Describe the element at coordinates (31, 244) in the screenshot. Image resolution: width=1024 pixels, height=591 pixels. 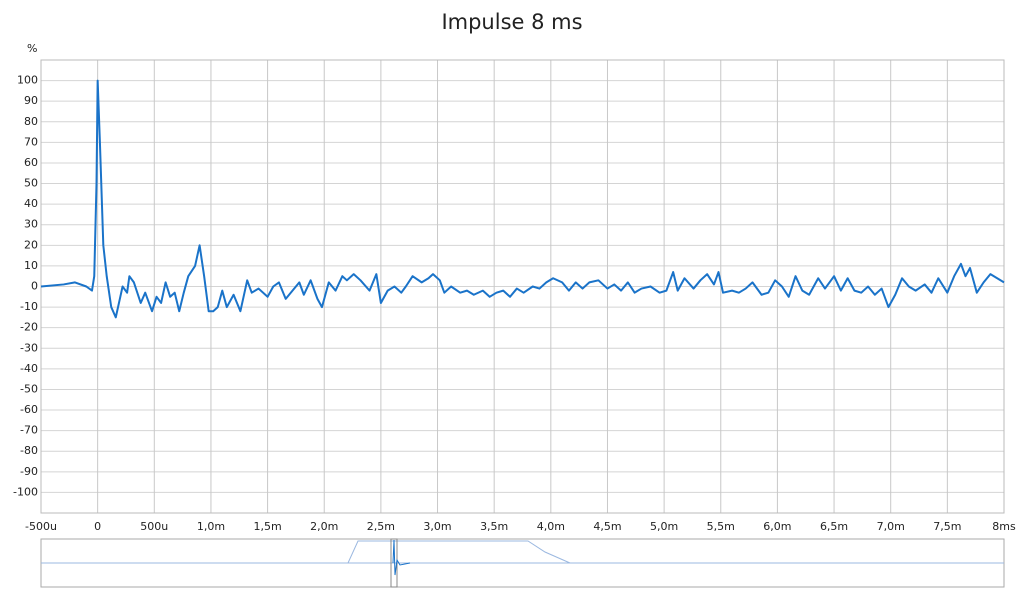
I see `y-tick-label: 20` at that location.